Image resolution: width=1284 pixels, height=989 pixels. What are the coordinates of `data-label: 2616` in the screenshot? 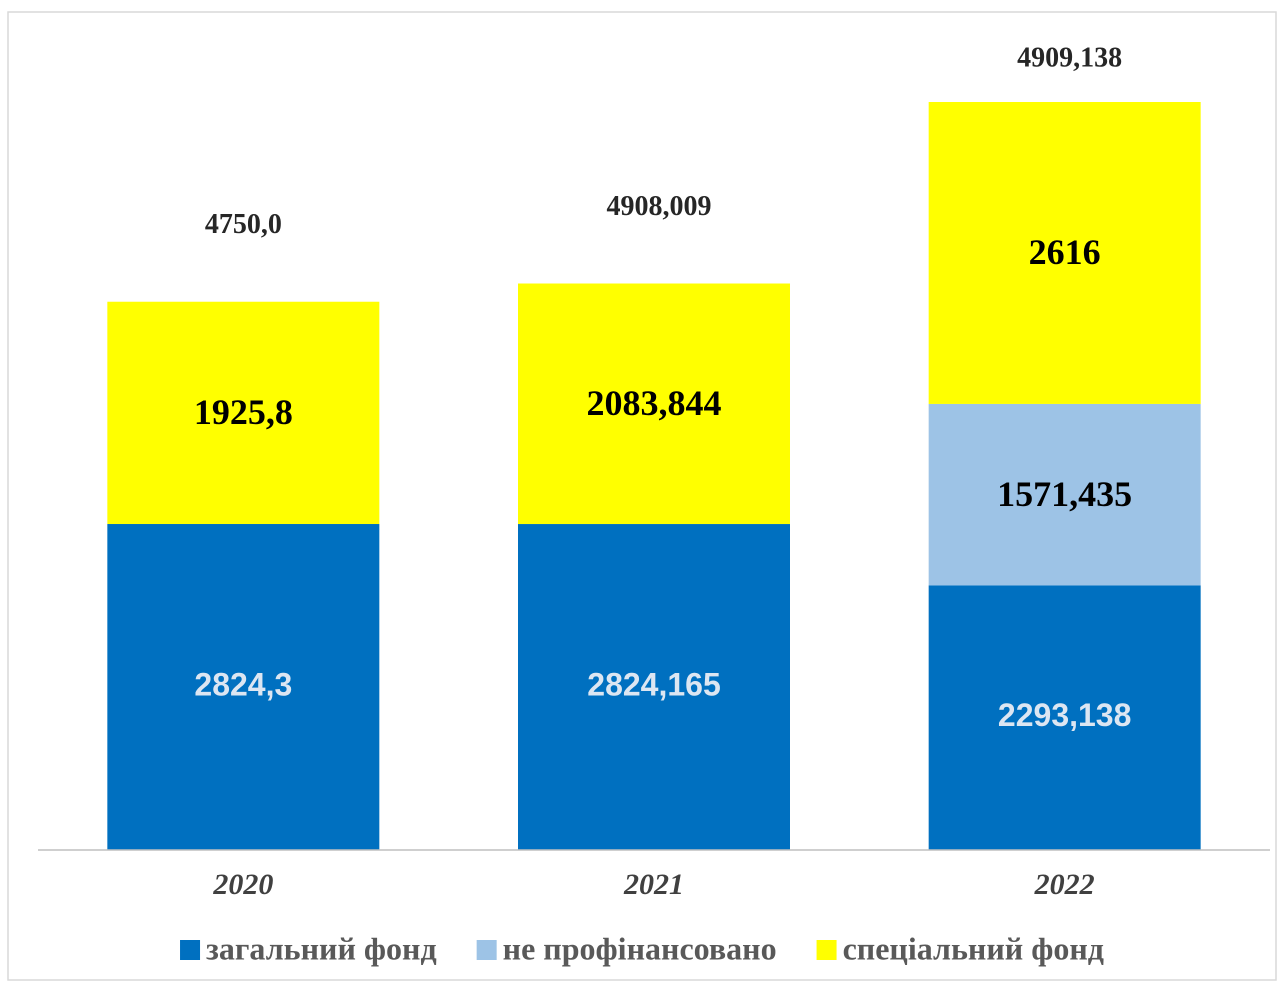 It's located at (1065, 252).